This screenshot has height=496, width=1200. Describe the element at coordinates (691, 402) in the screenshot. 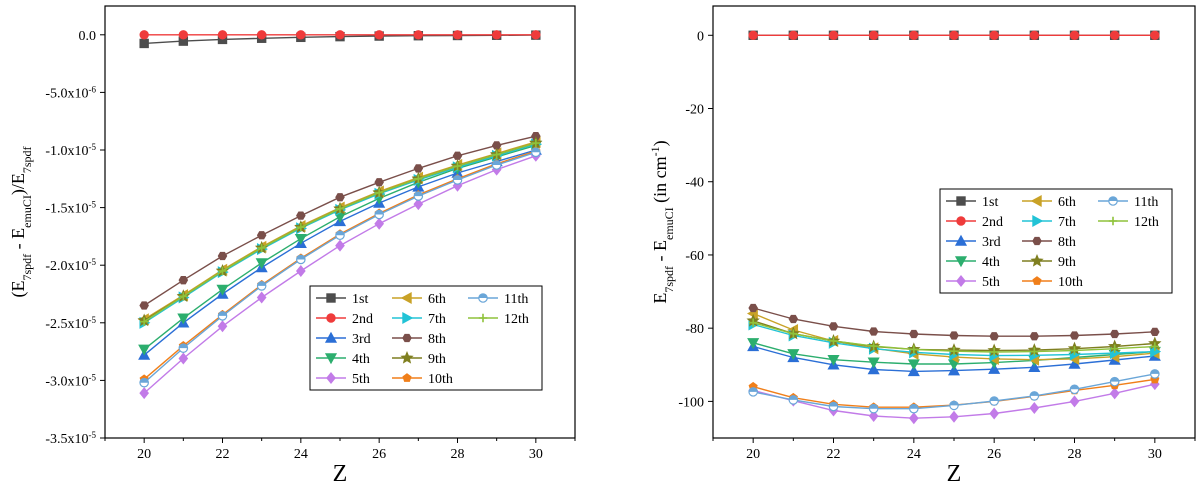

I see `y-tick-label: -100` at that location.